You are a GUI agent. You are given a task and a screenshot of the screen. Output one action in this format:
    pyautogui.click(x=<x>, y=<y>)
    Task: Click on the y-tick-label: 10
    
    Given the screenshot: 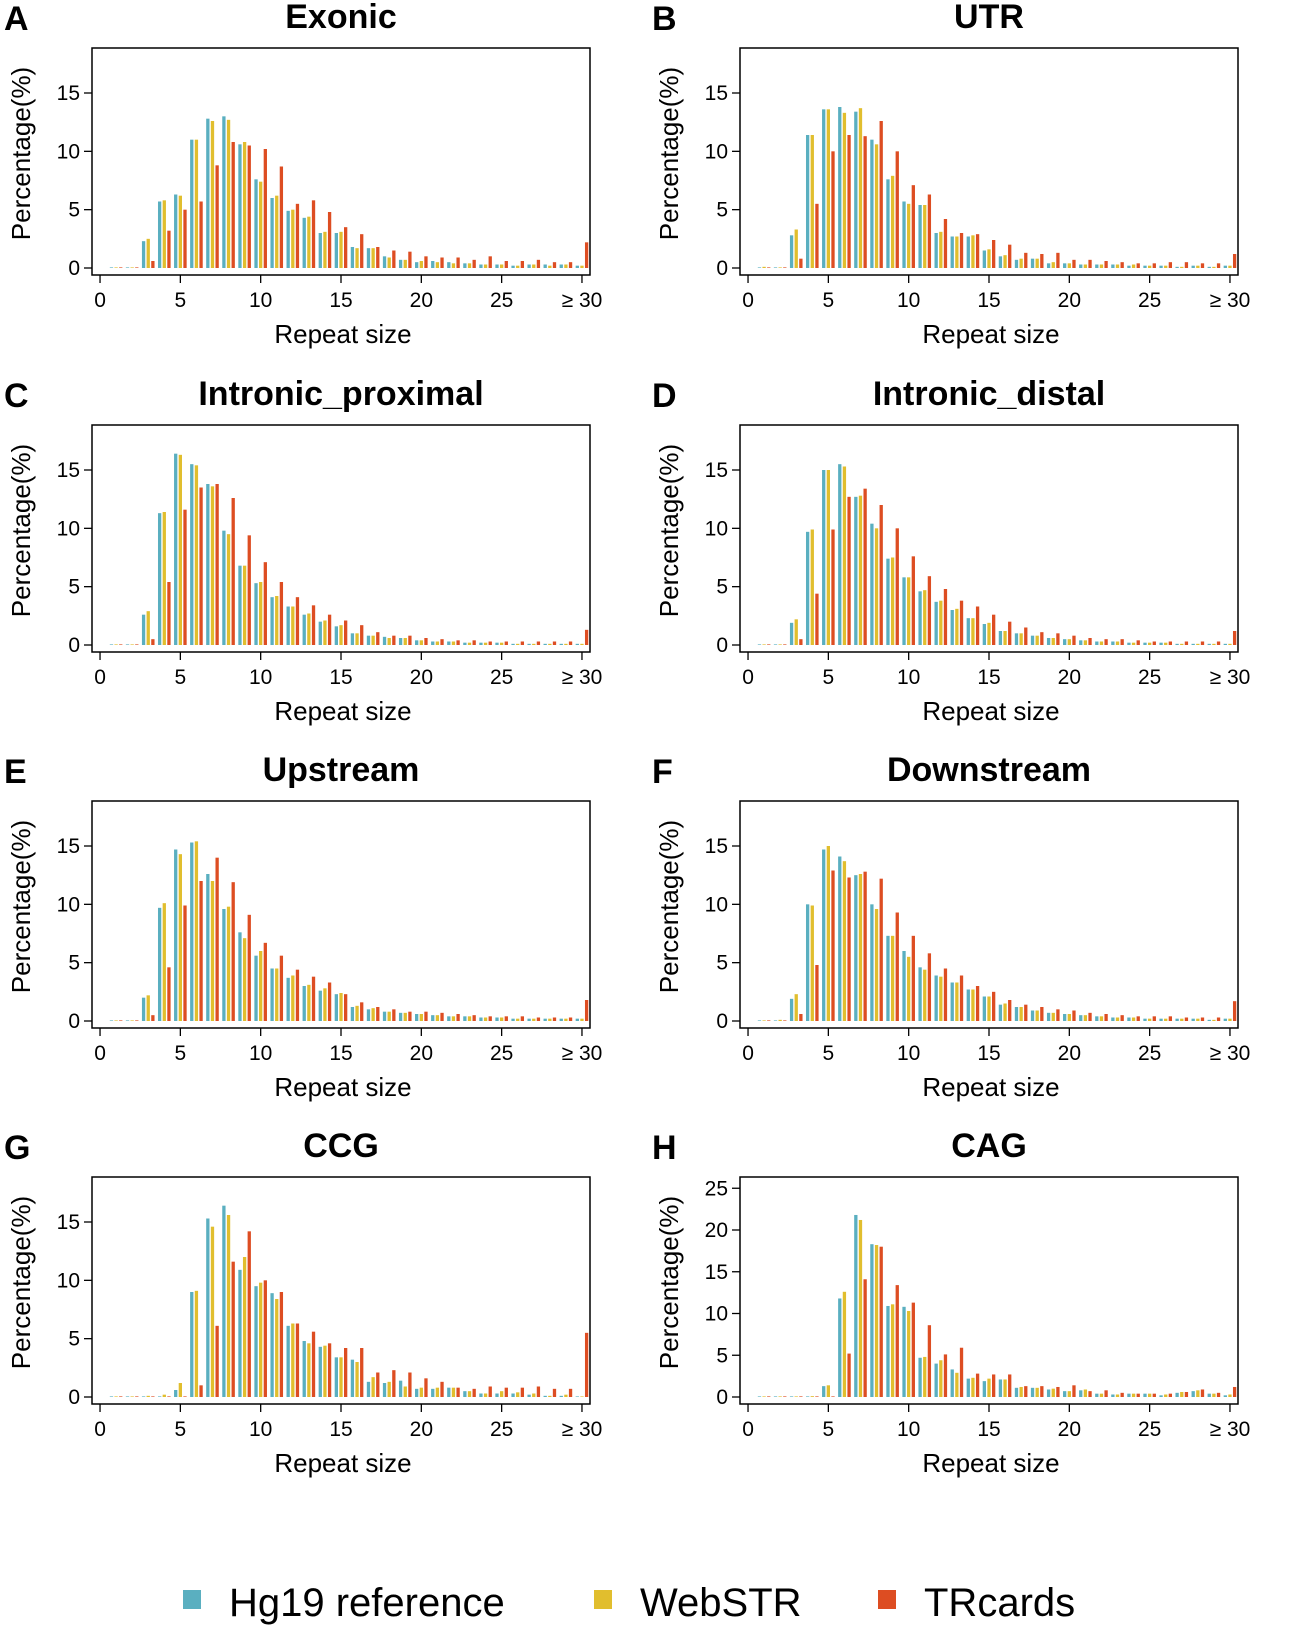 What is the action you would take?
    pyautogui.click(x=68, y=528)
    